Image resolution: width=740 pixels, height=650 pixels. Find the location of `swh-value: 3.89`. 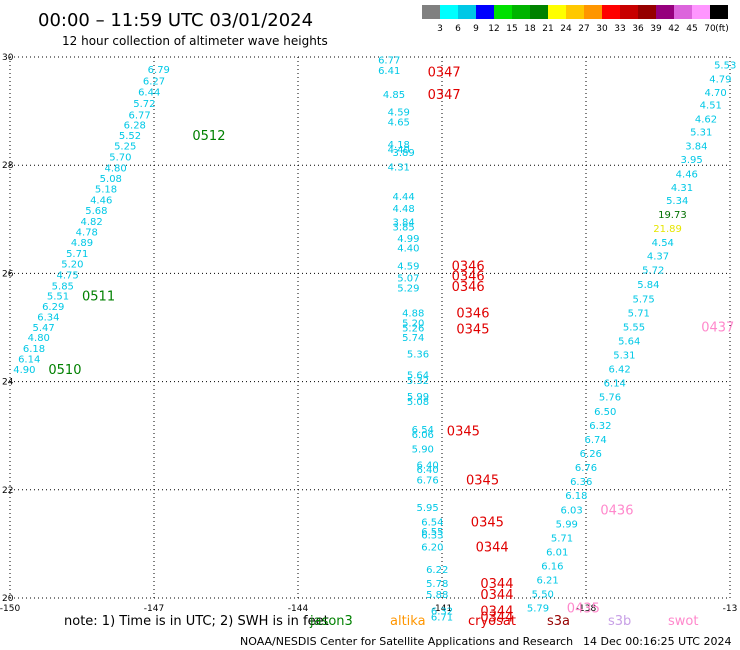

swh-value: 3.89 is located at coordinates (403, 153).